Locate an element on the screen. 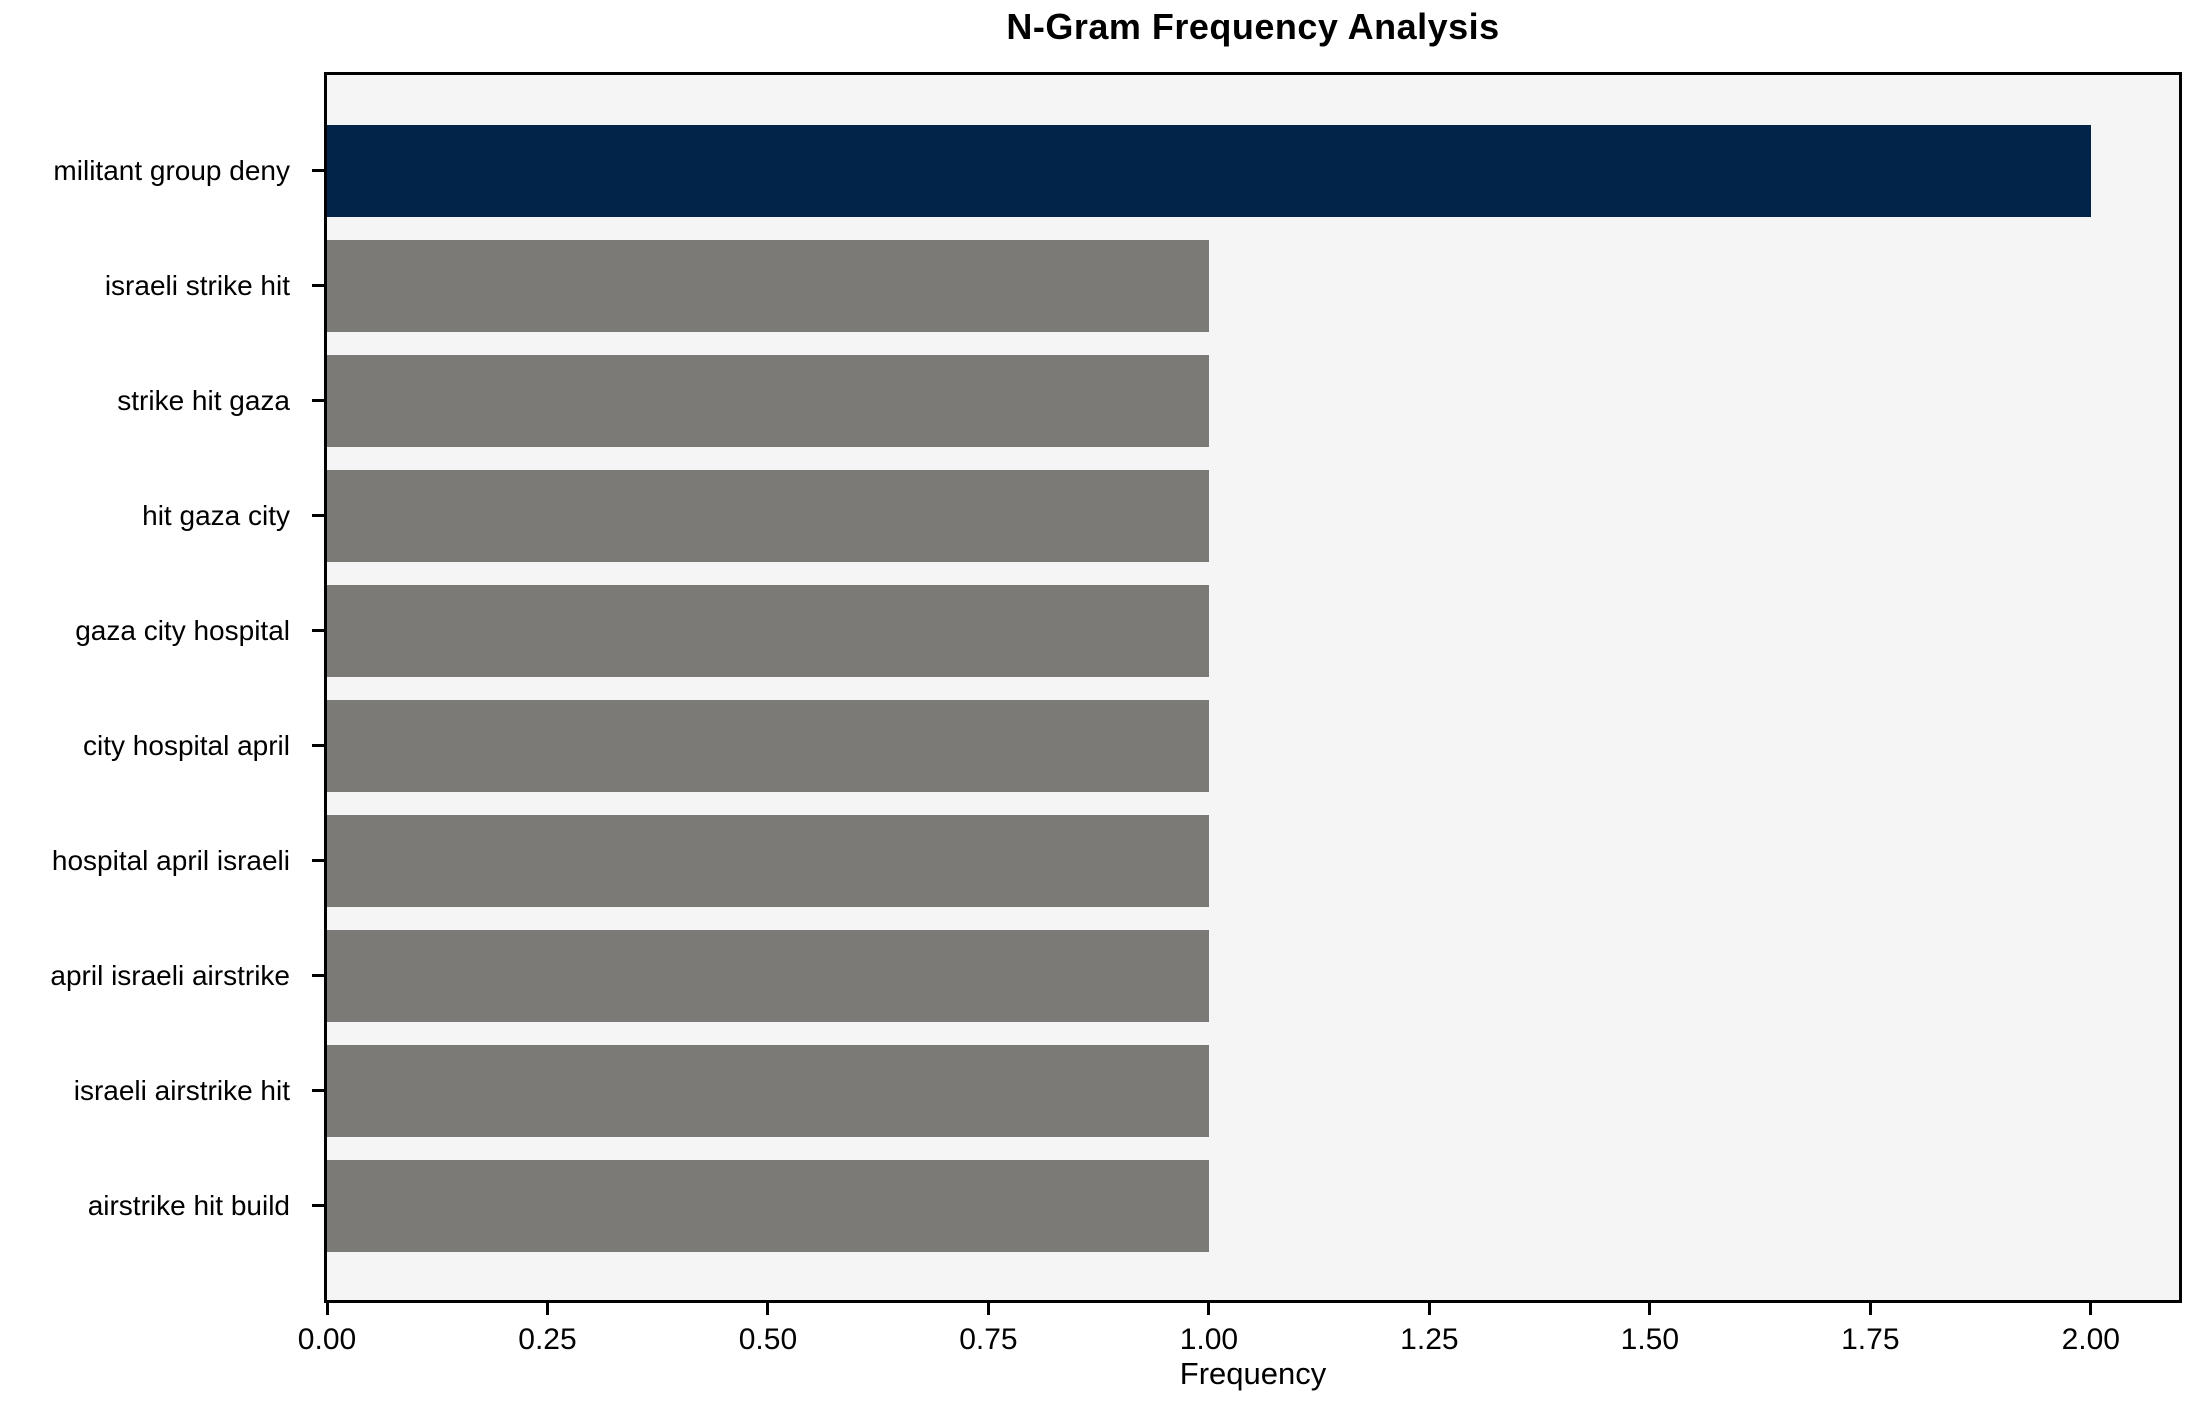 The width and height of the screenshot is (2204, 1414). y-tick-label: airstrike hit build is located at coordinates (188, 1205).